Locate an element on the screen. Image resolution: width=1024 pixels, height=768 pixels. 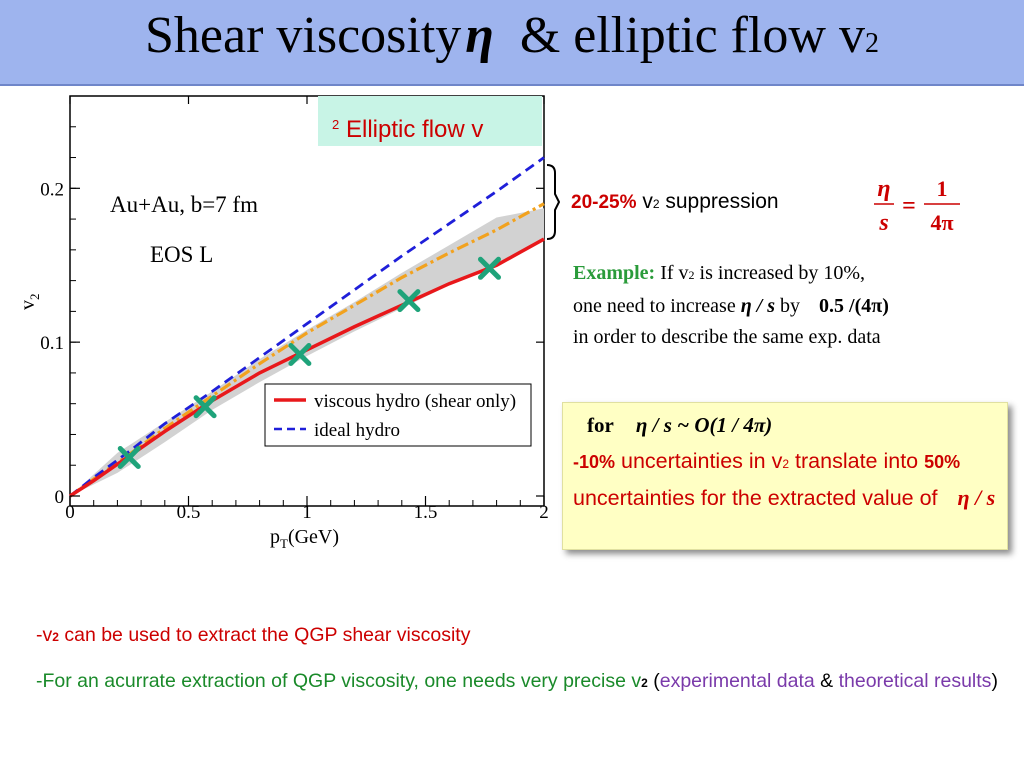
plot-legend is located at coordinates (398, 415).